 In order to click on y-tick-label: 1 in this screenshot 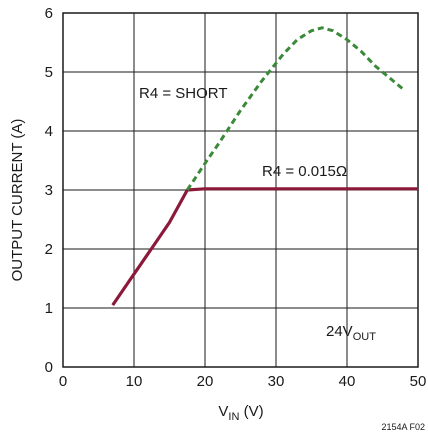, I will do `click(49, 308)`.